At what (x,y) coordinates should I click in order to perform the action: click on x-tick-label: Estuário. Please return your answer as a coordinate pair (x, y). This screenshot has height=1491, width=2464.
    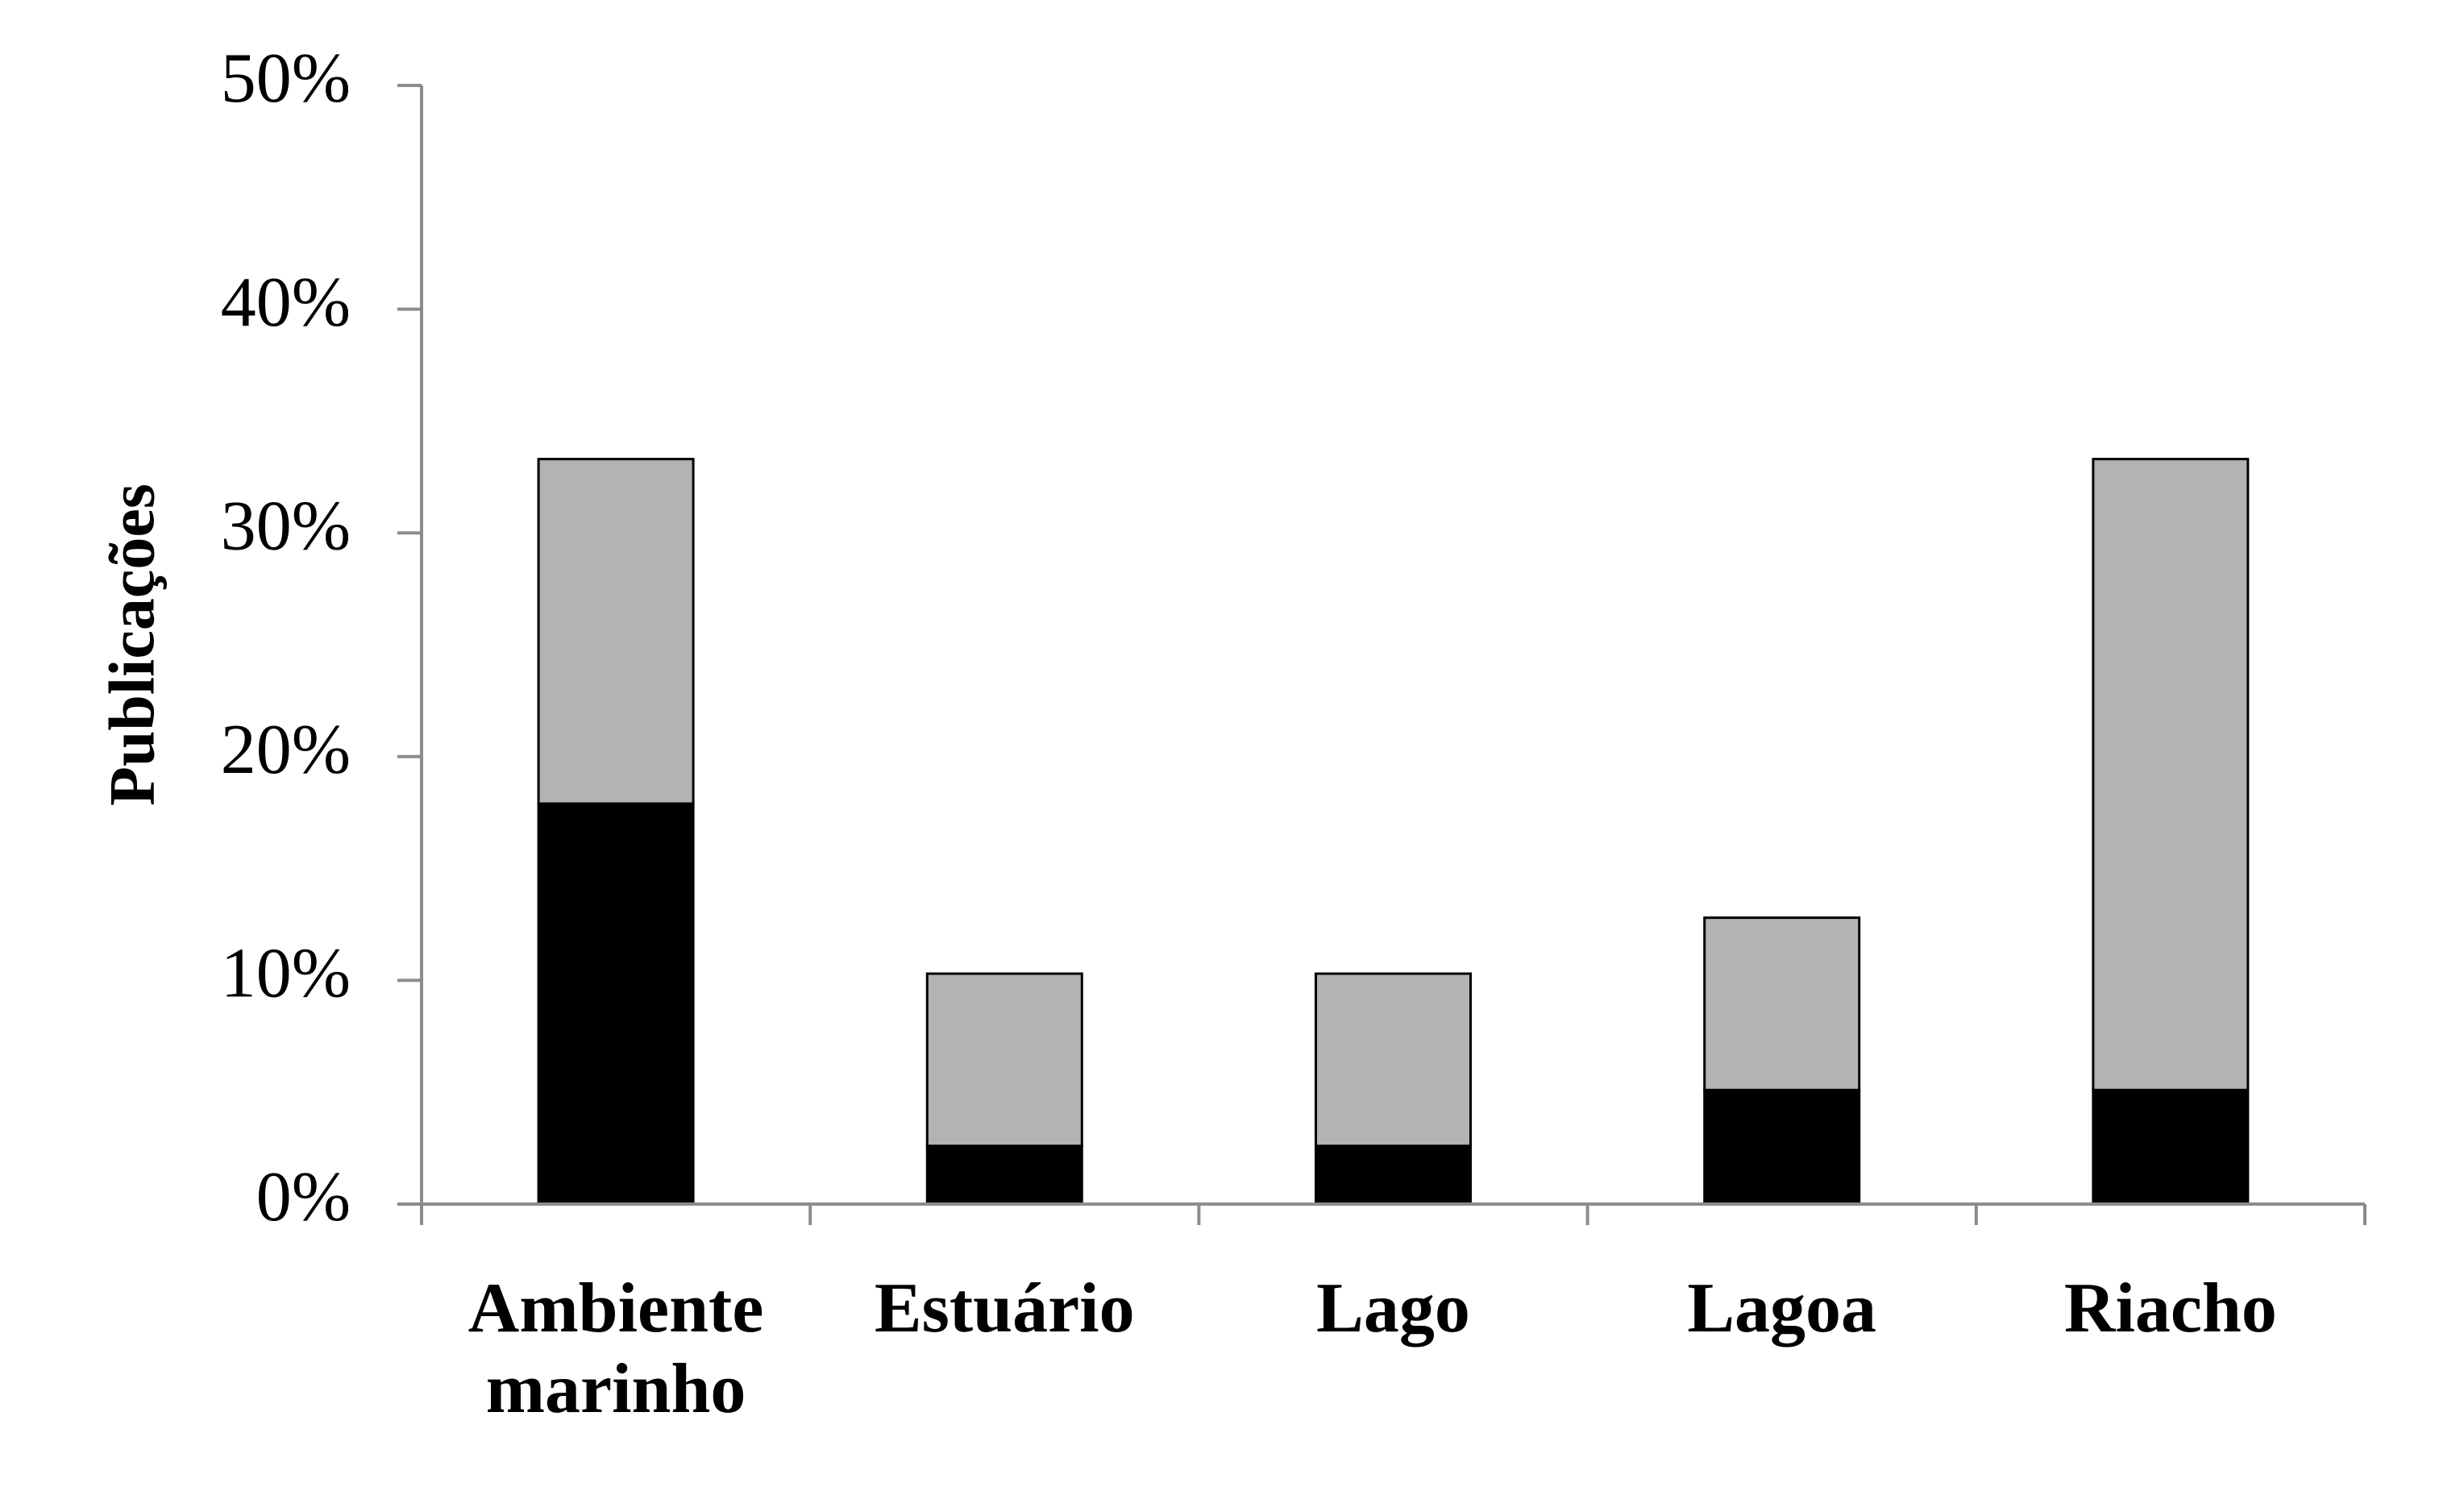
    Looking at the image, I should click on (1005, 1308).